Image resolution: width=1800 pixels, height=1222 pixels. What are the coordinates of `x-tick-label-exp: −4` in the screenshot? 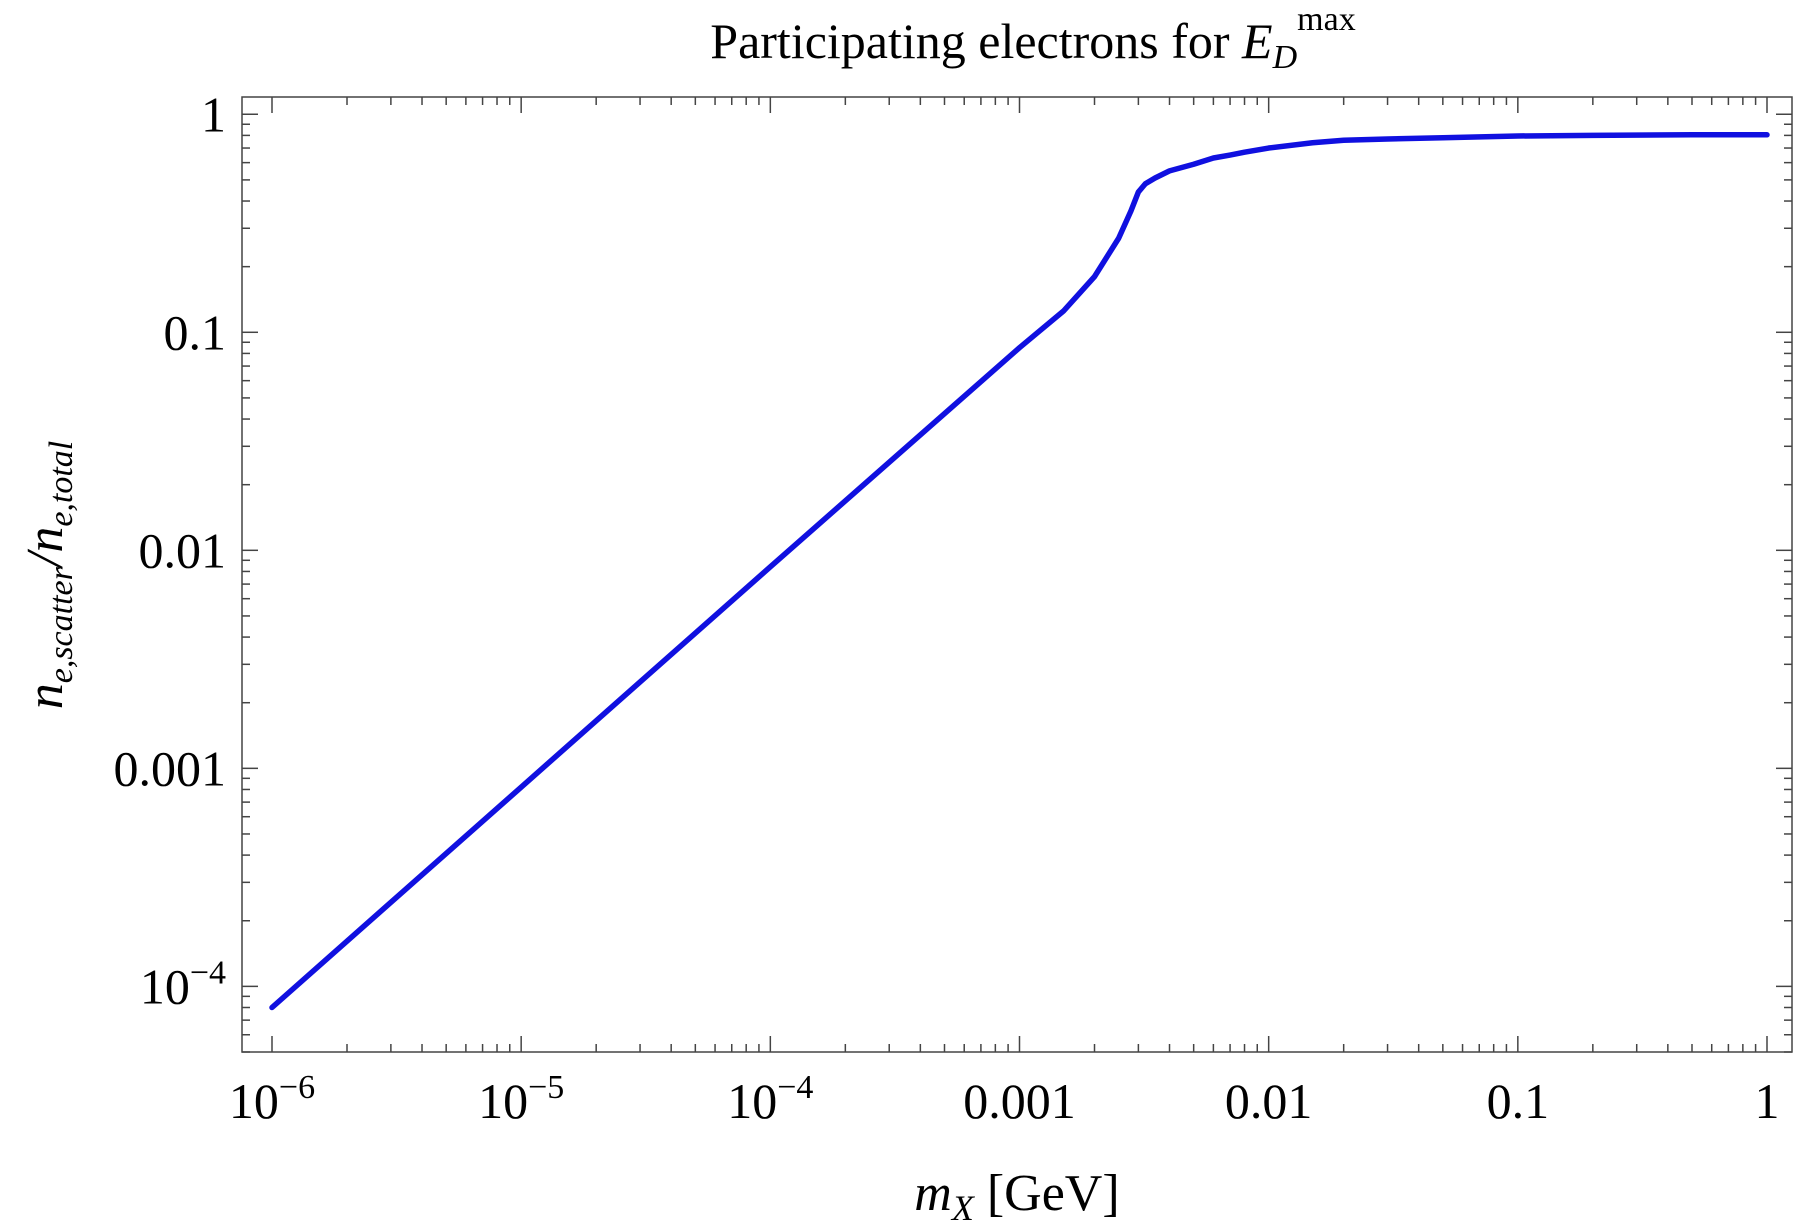 It's located at (795, 1087).